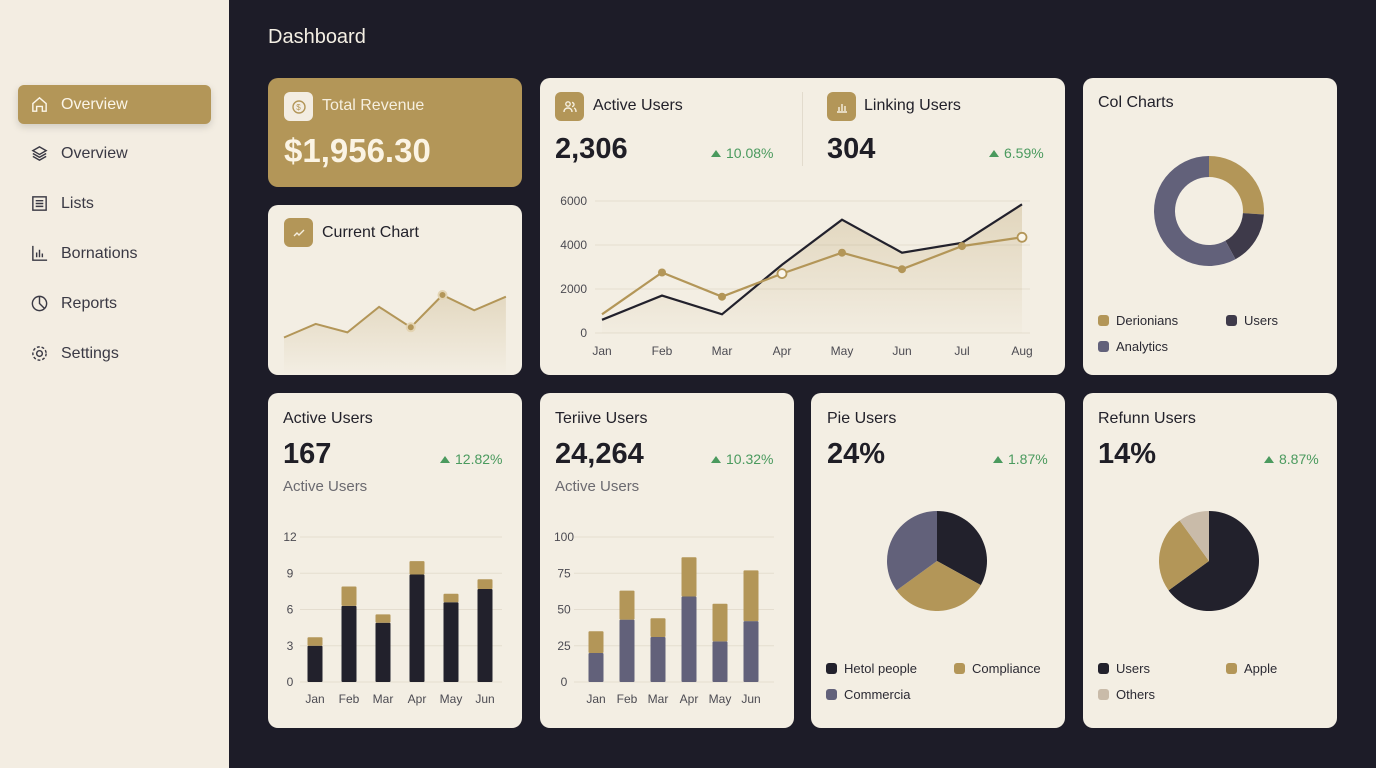  I want to click on sidebar-item-bornations: Bornations, so click(114, 253).